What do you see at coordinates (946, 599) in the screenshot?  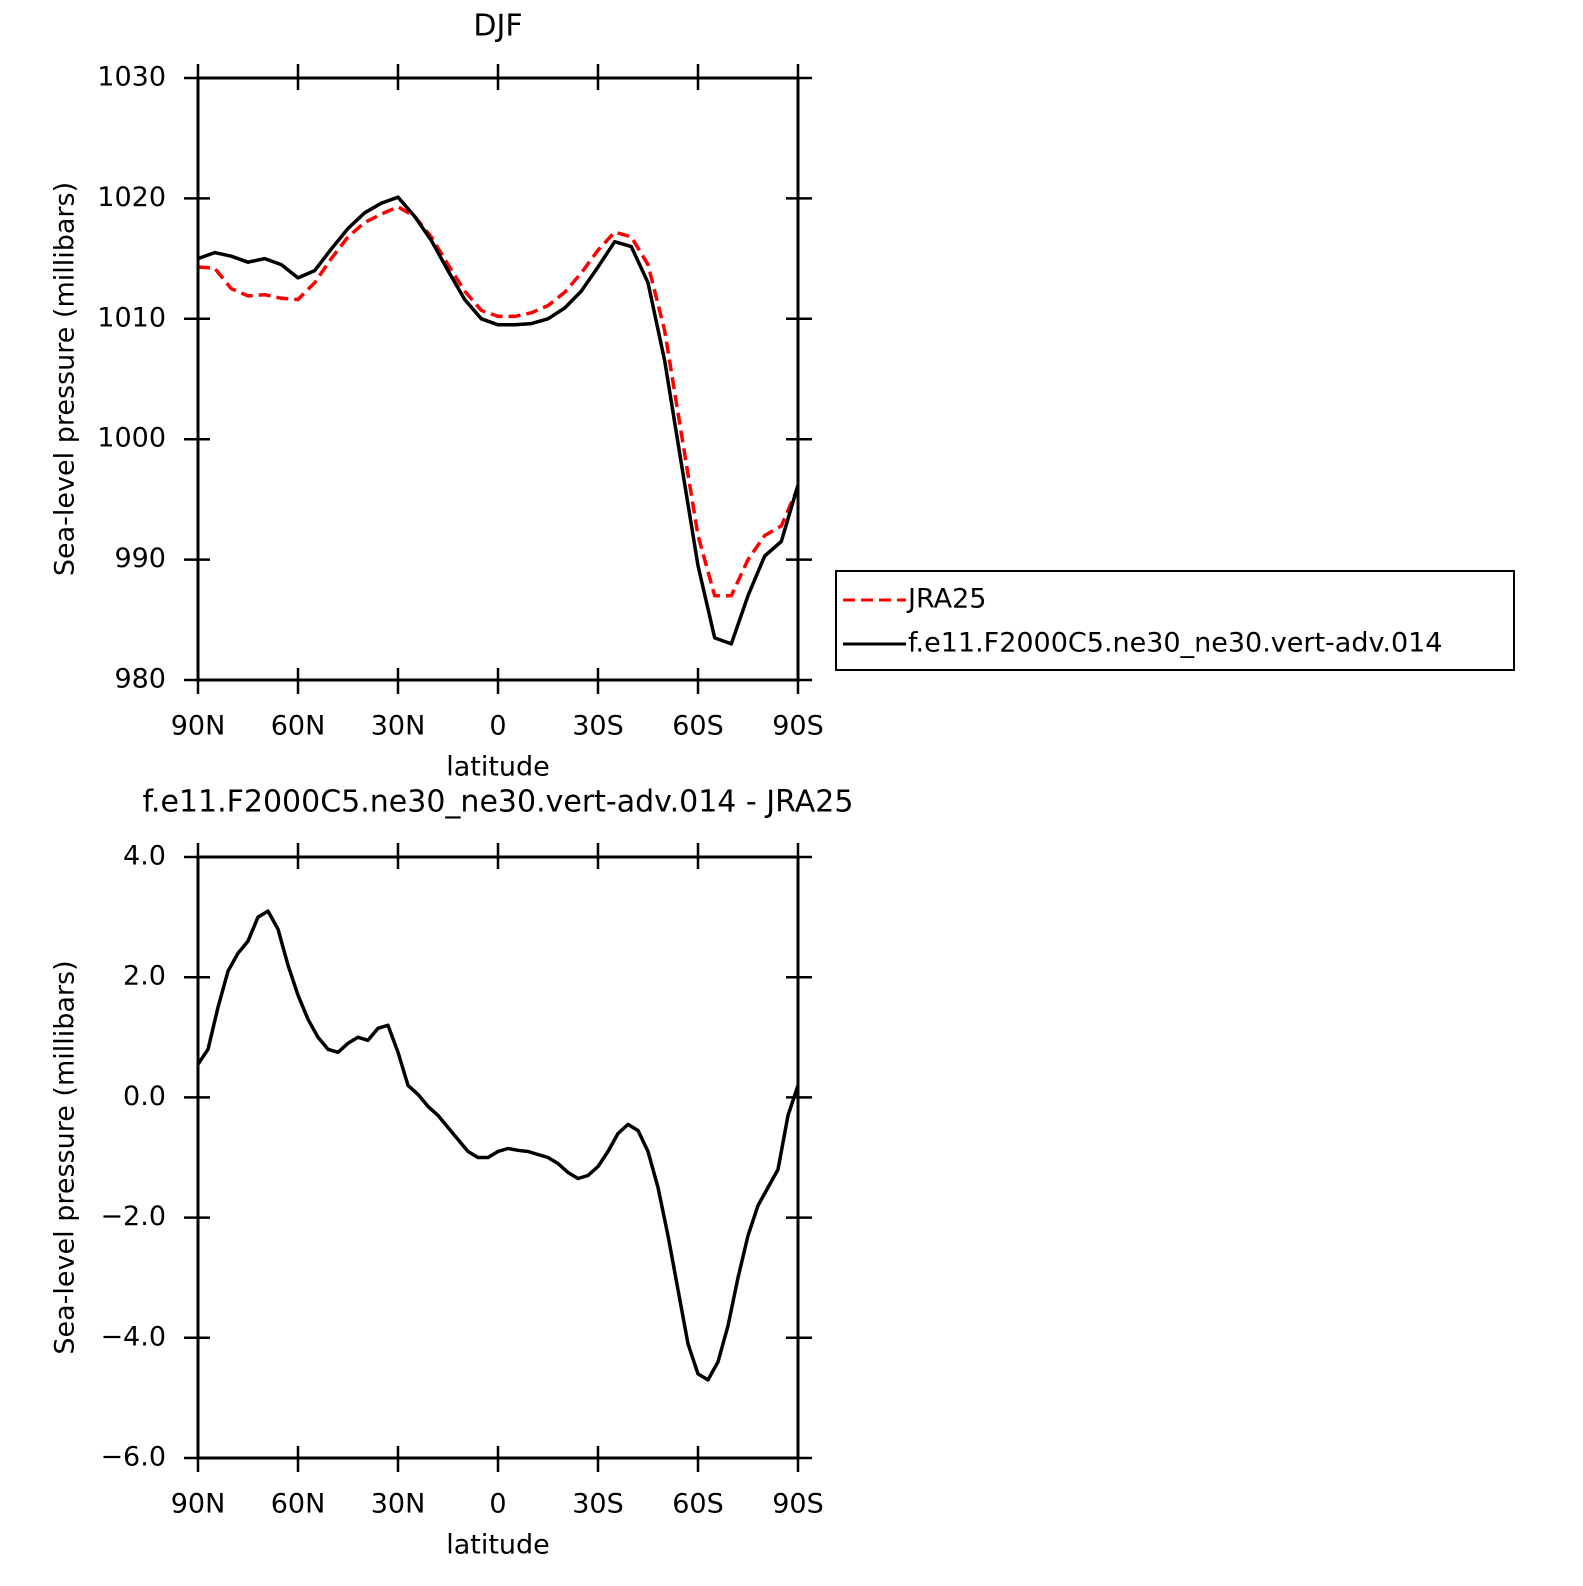 I see `legend-label: JRA25` at bounding box center [946, 599].